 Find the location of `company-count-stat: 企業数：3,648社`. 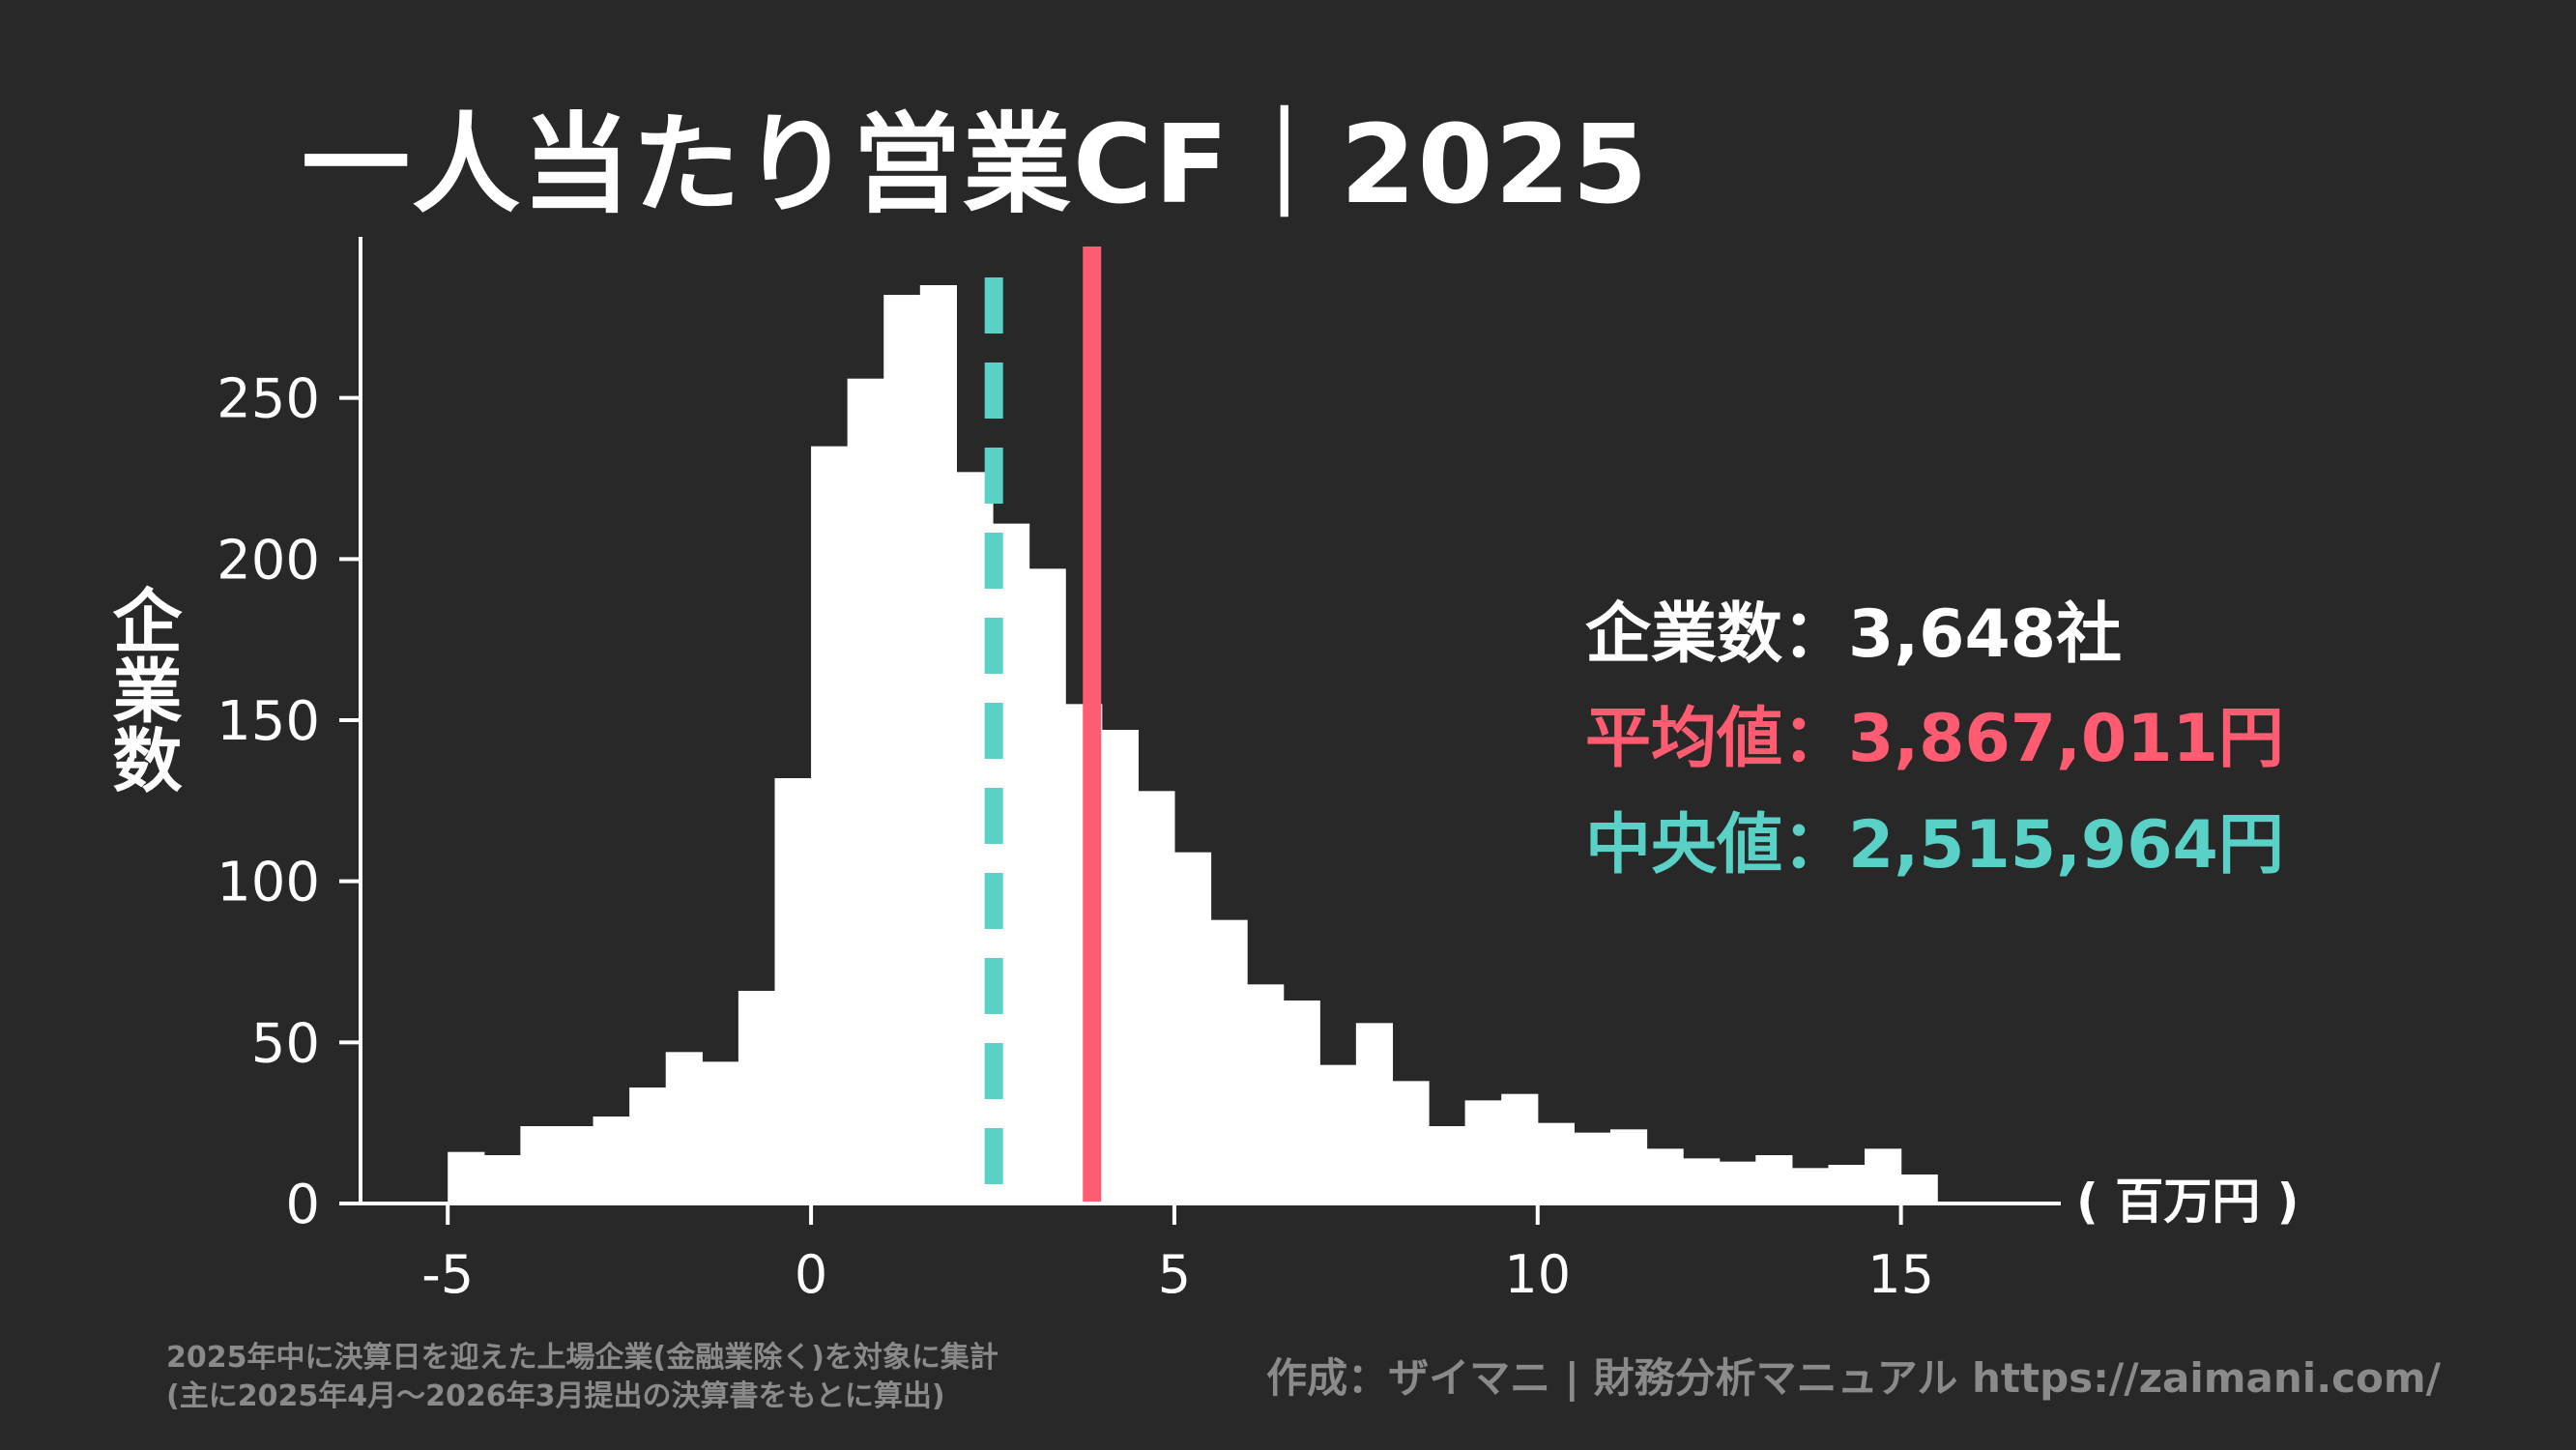

company-count-stat: 企業数：3,648社 is located at coordinates (1854, 635).